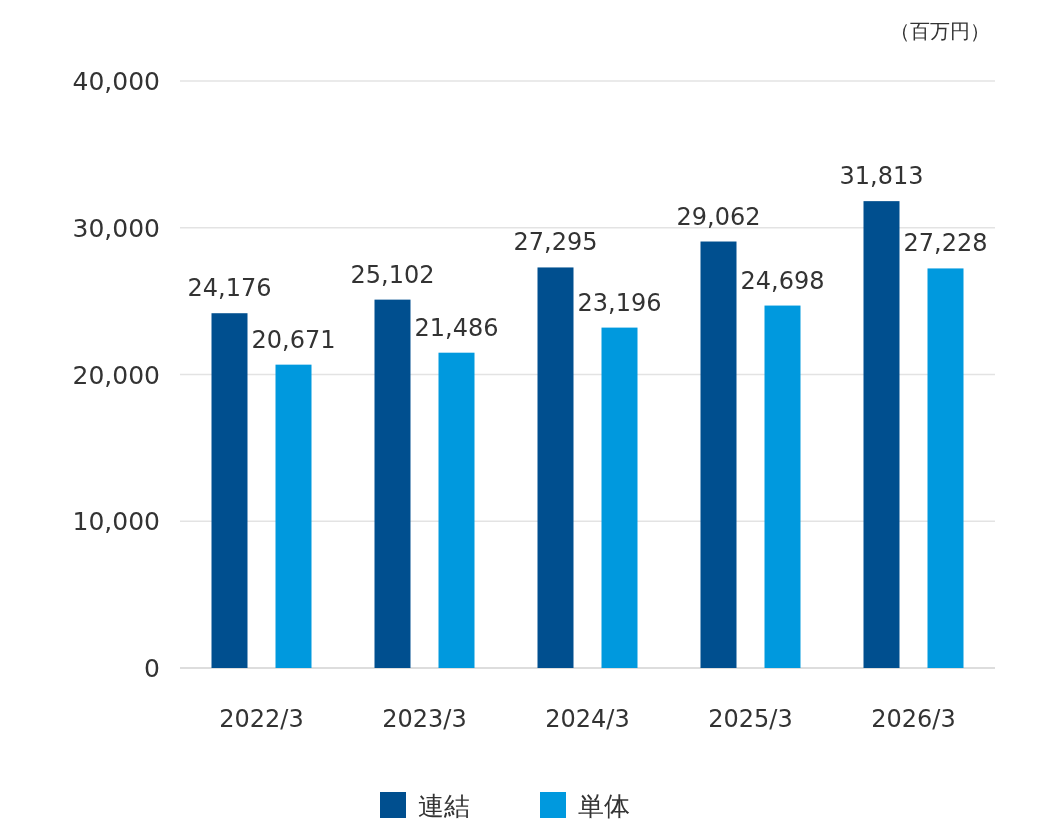 Image resolution: width=1060 pixels, height=840 pixels. I want to click on legend-label: 連結, so click(444, 806).